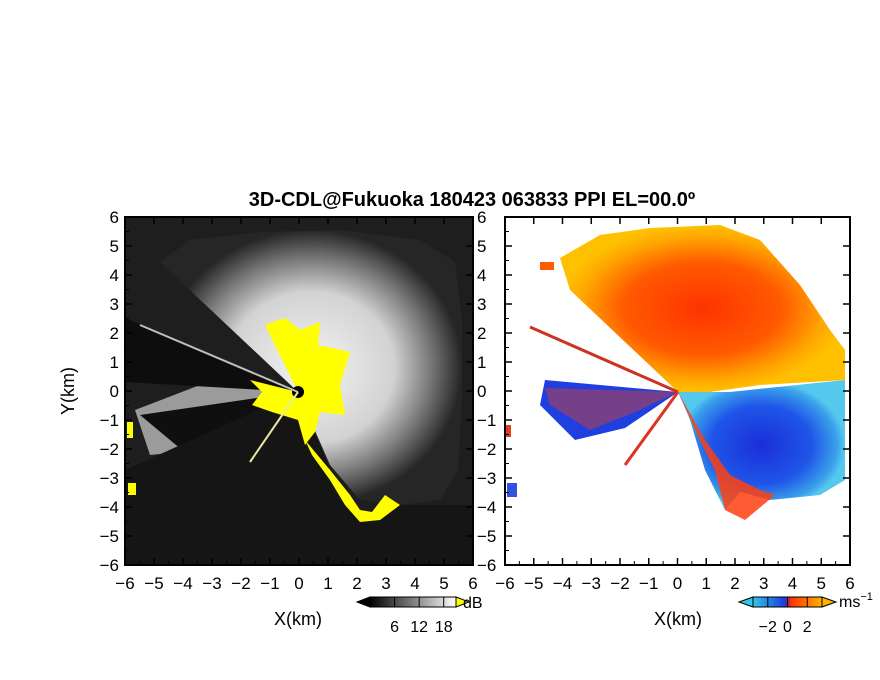  What do you see at coordinates (352, 481) in the screenshot?
I see `snr-highlight-edge` at bounding box center [352, 481].